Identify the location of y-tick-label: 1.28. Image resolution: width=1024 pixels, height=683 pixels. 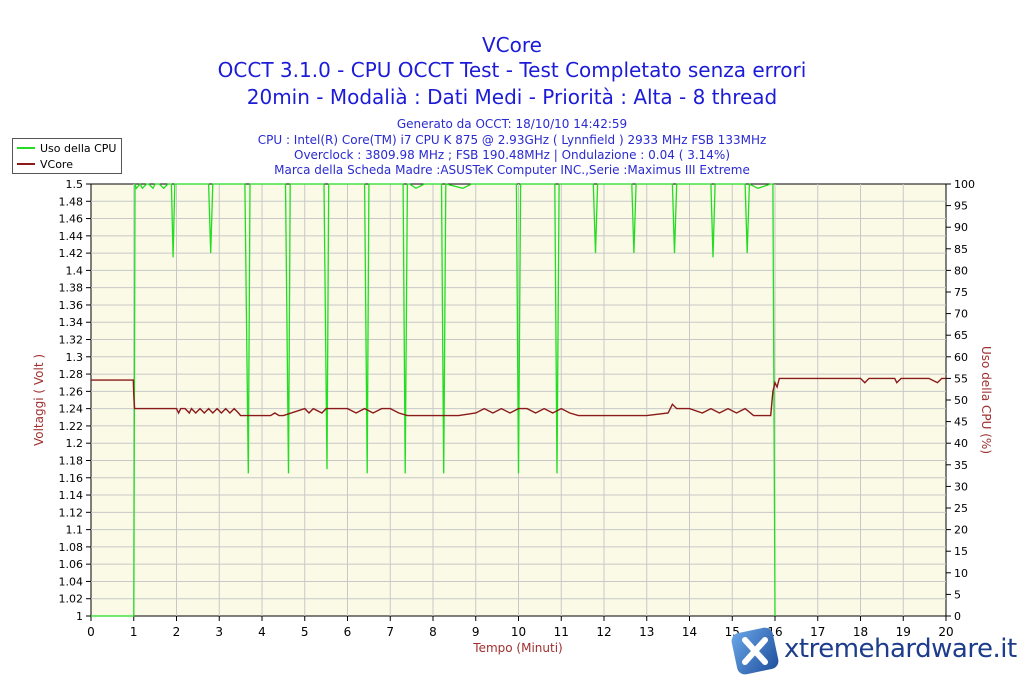
(71, 374).